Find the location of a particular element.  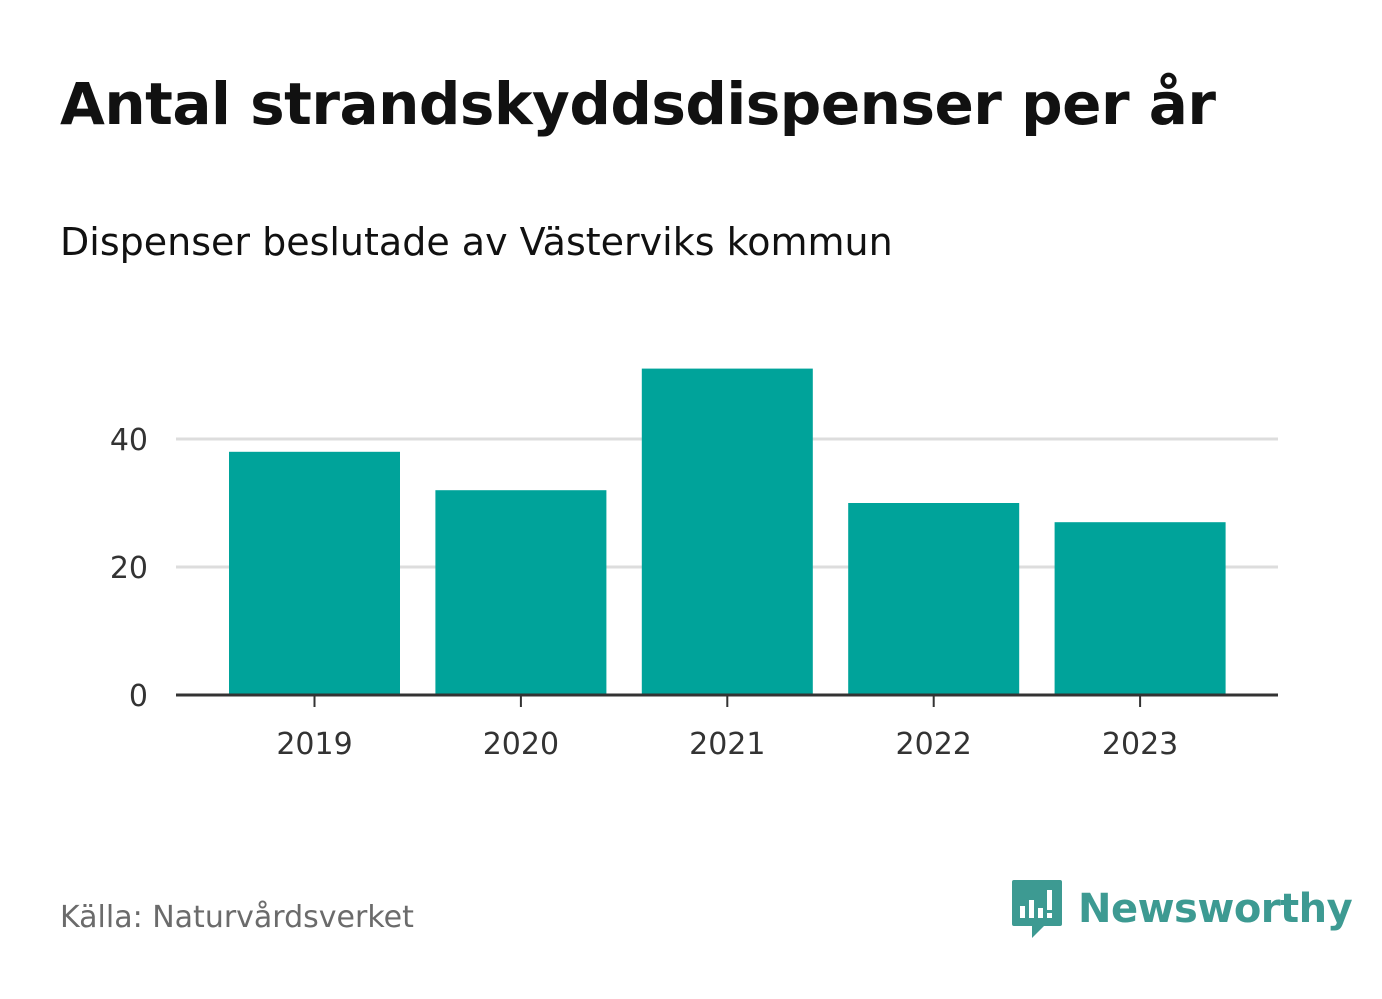

chart-title: Antal strandskyddsdispenser per år is located at coordinates (638, 104).